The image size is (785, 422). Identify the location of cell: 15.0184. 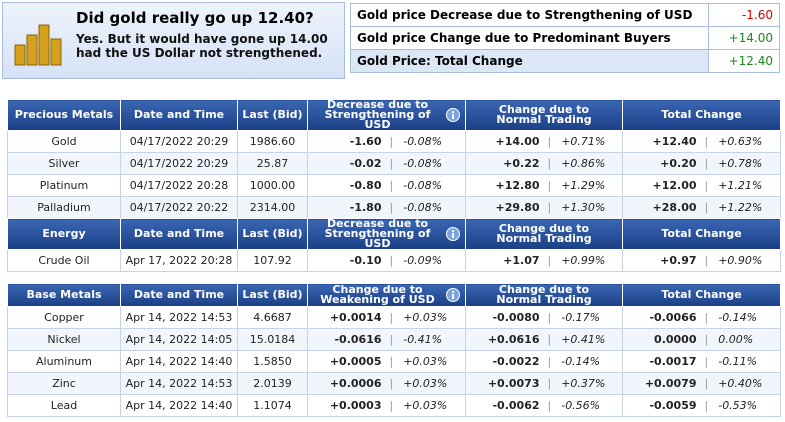
(272, 339).